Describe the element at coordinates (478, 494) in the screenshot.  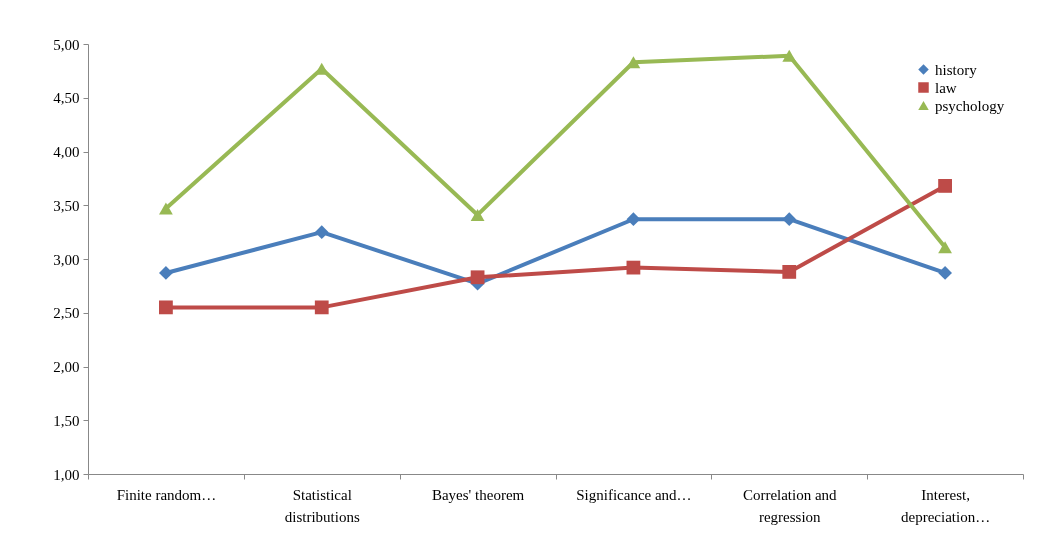
I see `x-tick-label: Bayes' theorem` at that location.